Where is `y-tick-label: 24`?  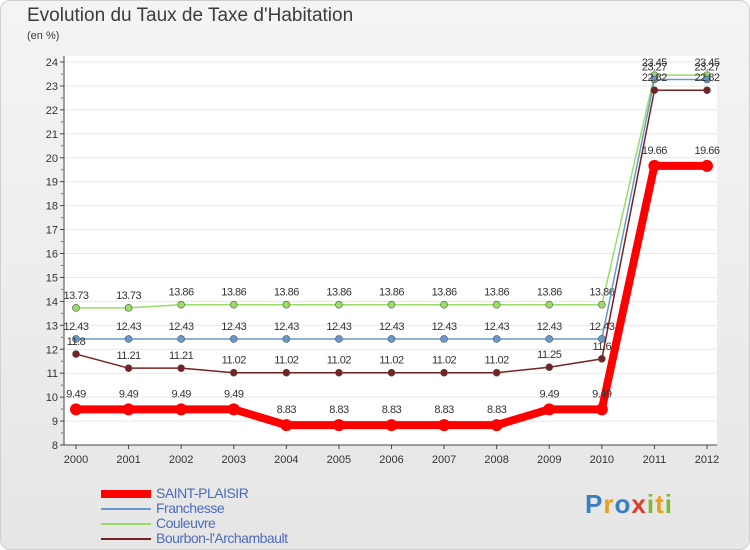 y-tick-label: 24 is located at coordinates (52, 63).